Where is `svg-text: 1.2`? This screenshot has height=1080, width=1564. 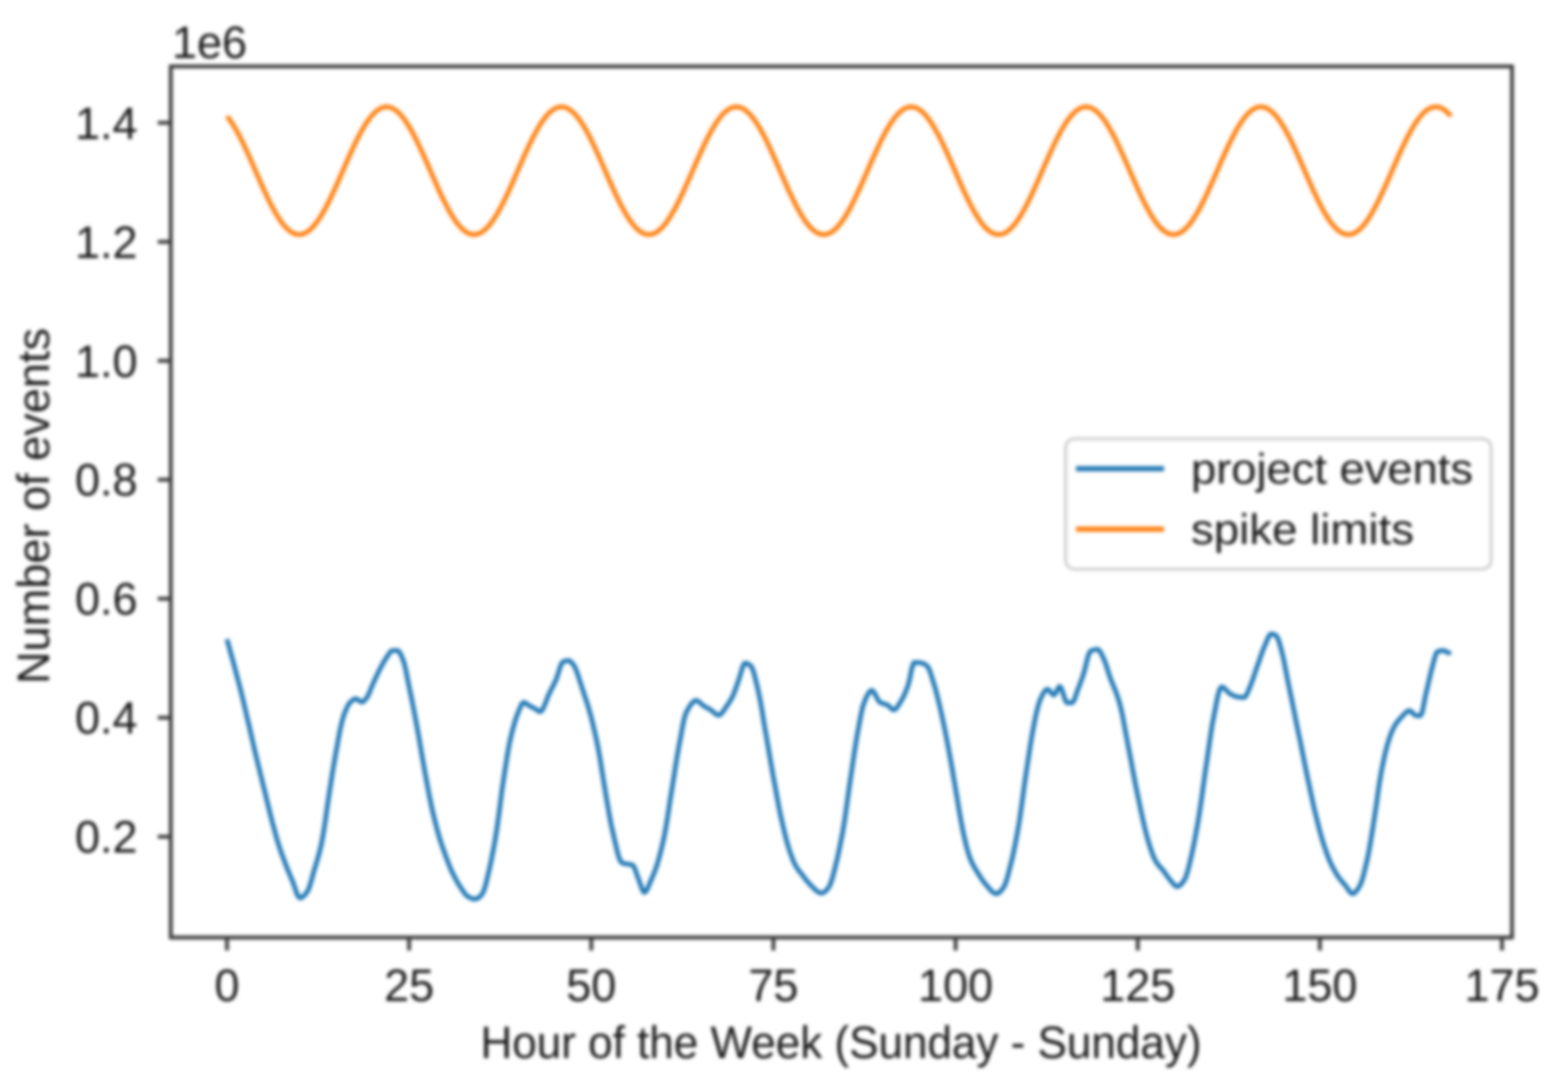
svg-text: 1.2 is located at coordinates (106, 242).